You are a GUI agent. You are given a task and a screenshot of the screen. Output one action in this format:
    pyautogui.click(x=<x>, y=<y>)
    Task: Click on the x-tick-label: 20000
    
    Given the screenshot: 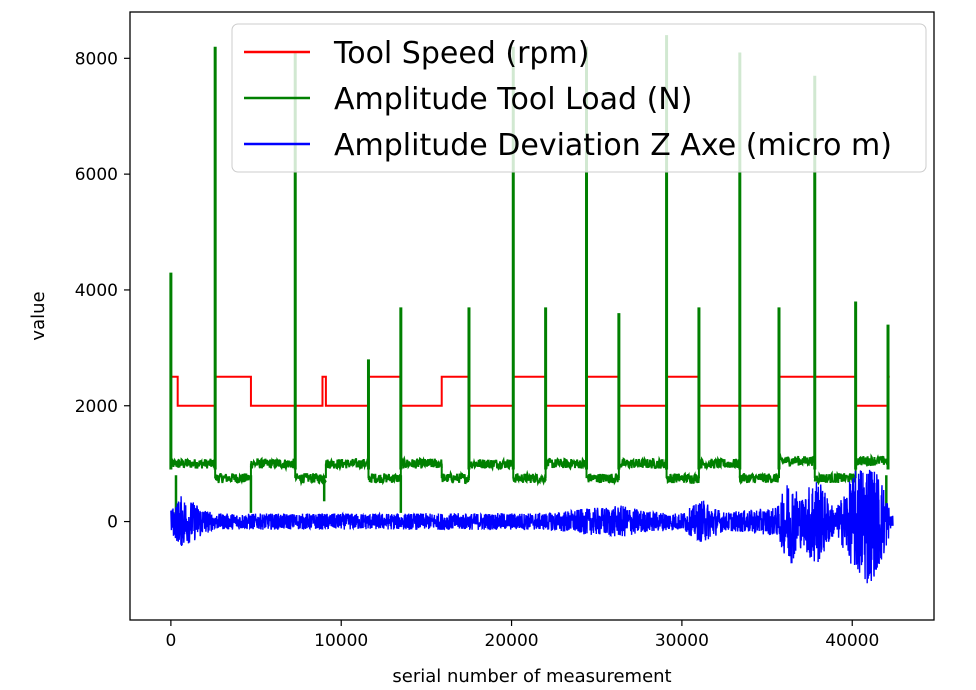 What is the action you would take?
    pyautogui.click(x=512, y=641)
    